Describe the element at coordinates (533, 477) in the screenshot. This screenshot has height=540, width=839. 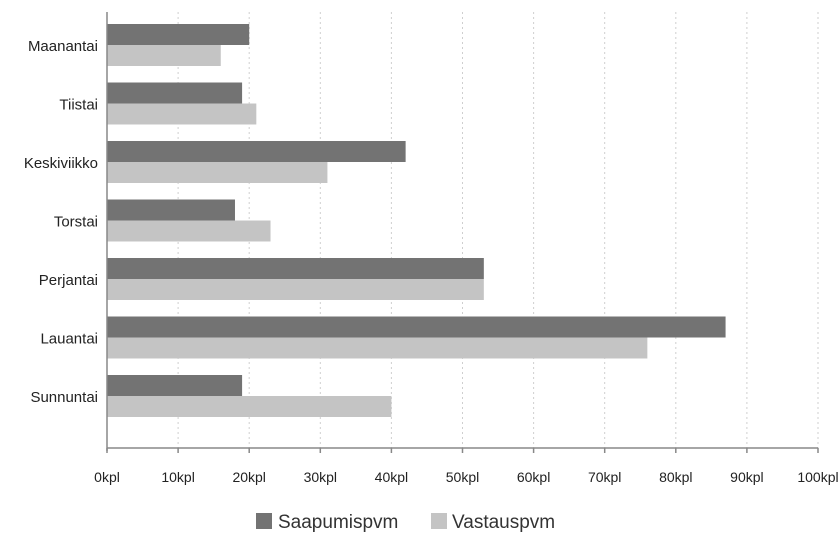
I see `x-tick-label: 60kpl` at that location.